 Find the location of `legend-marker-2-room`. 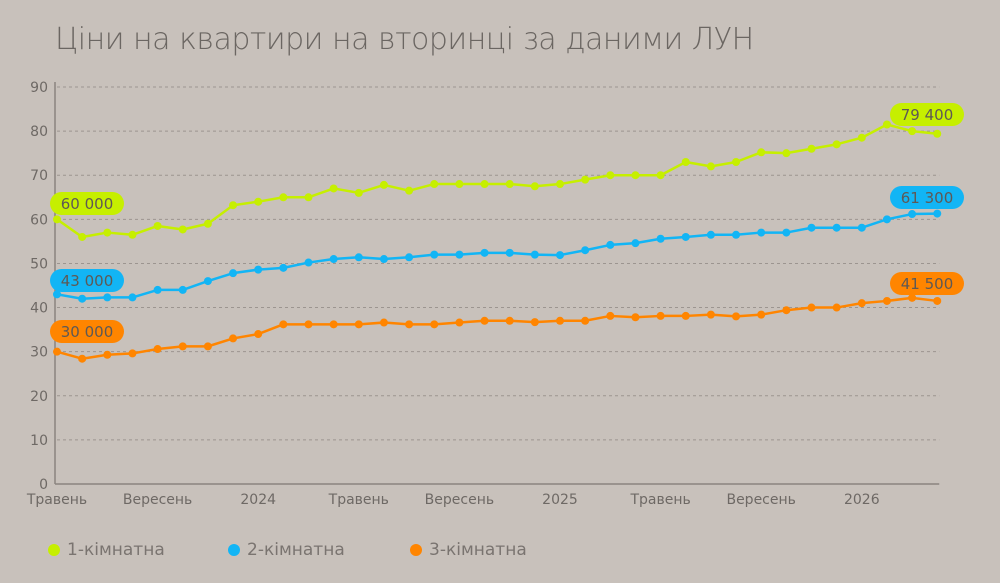

legend-marker-2-room is located at coordinates (234, 550).